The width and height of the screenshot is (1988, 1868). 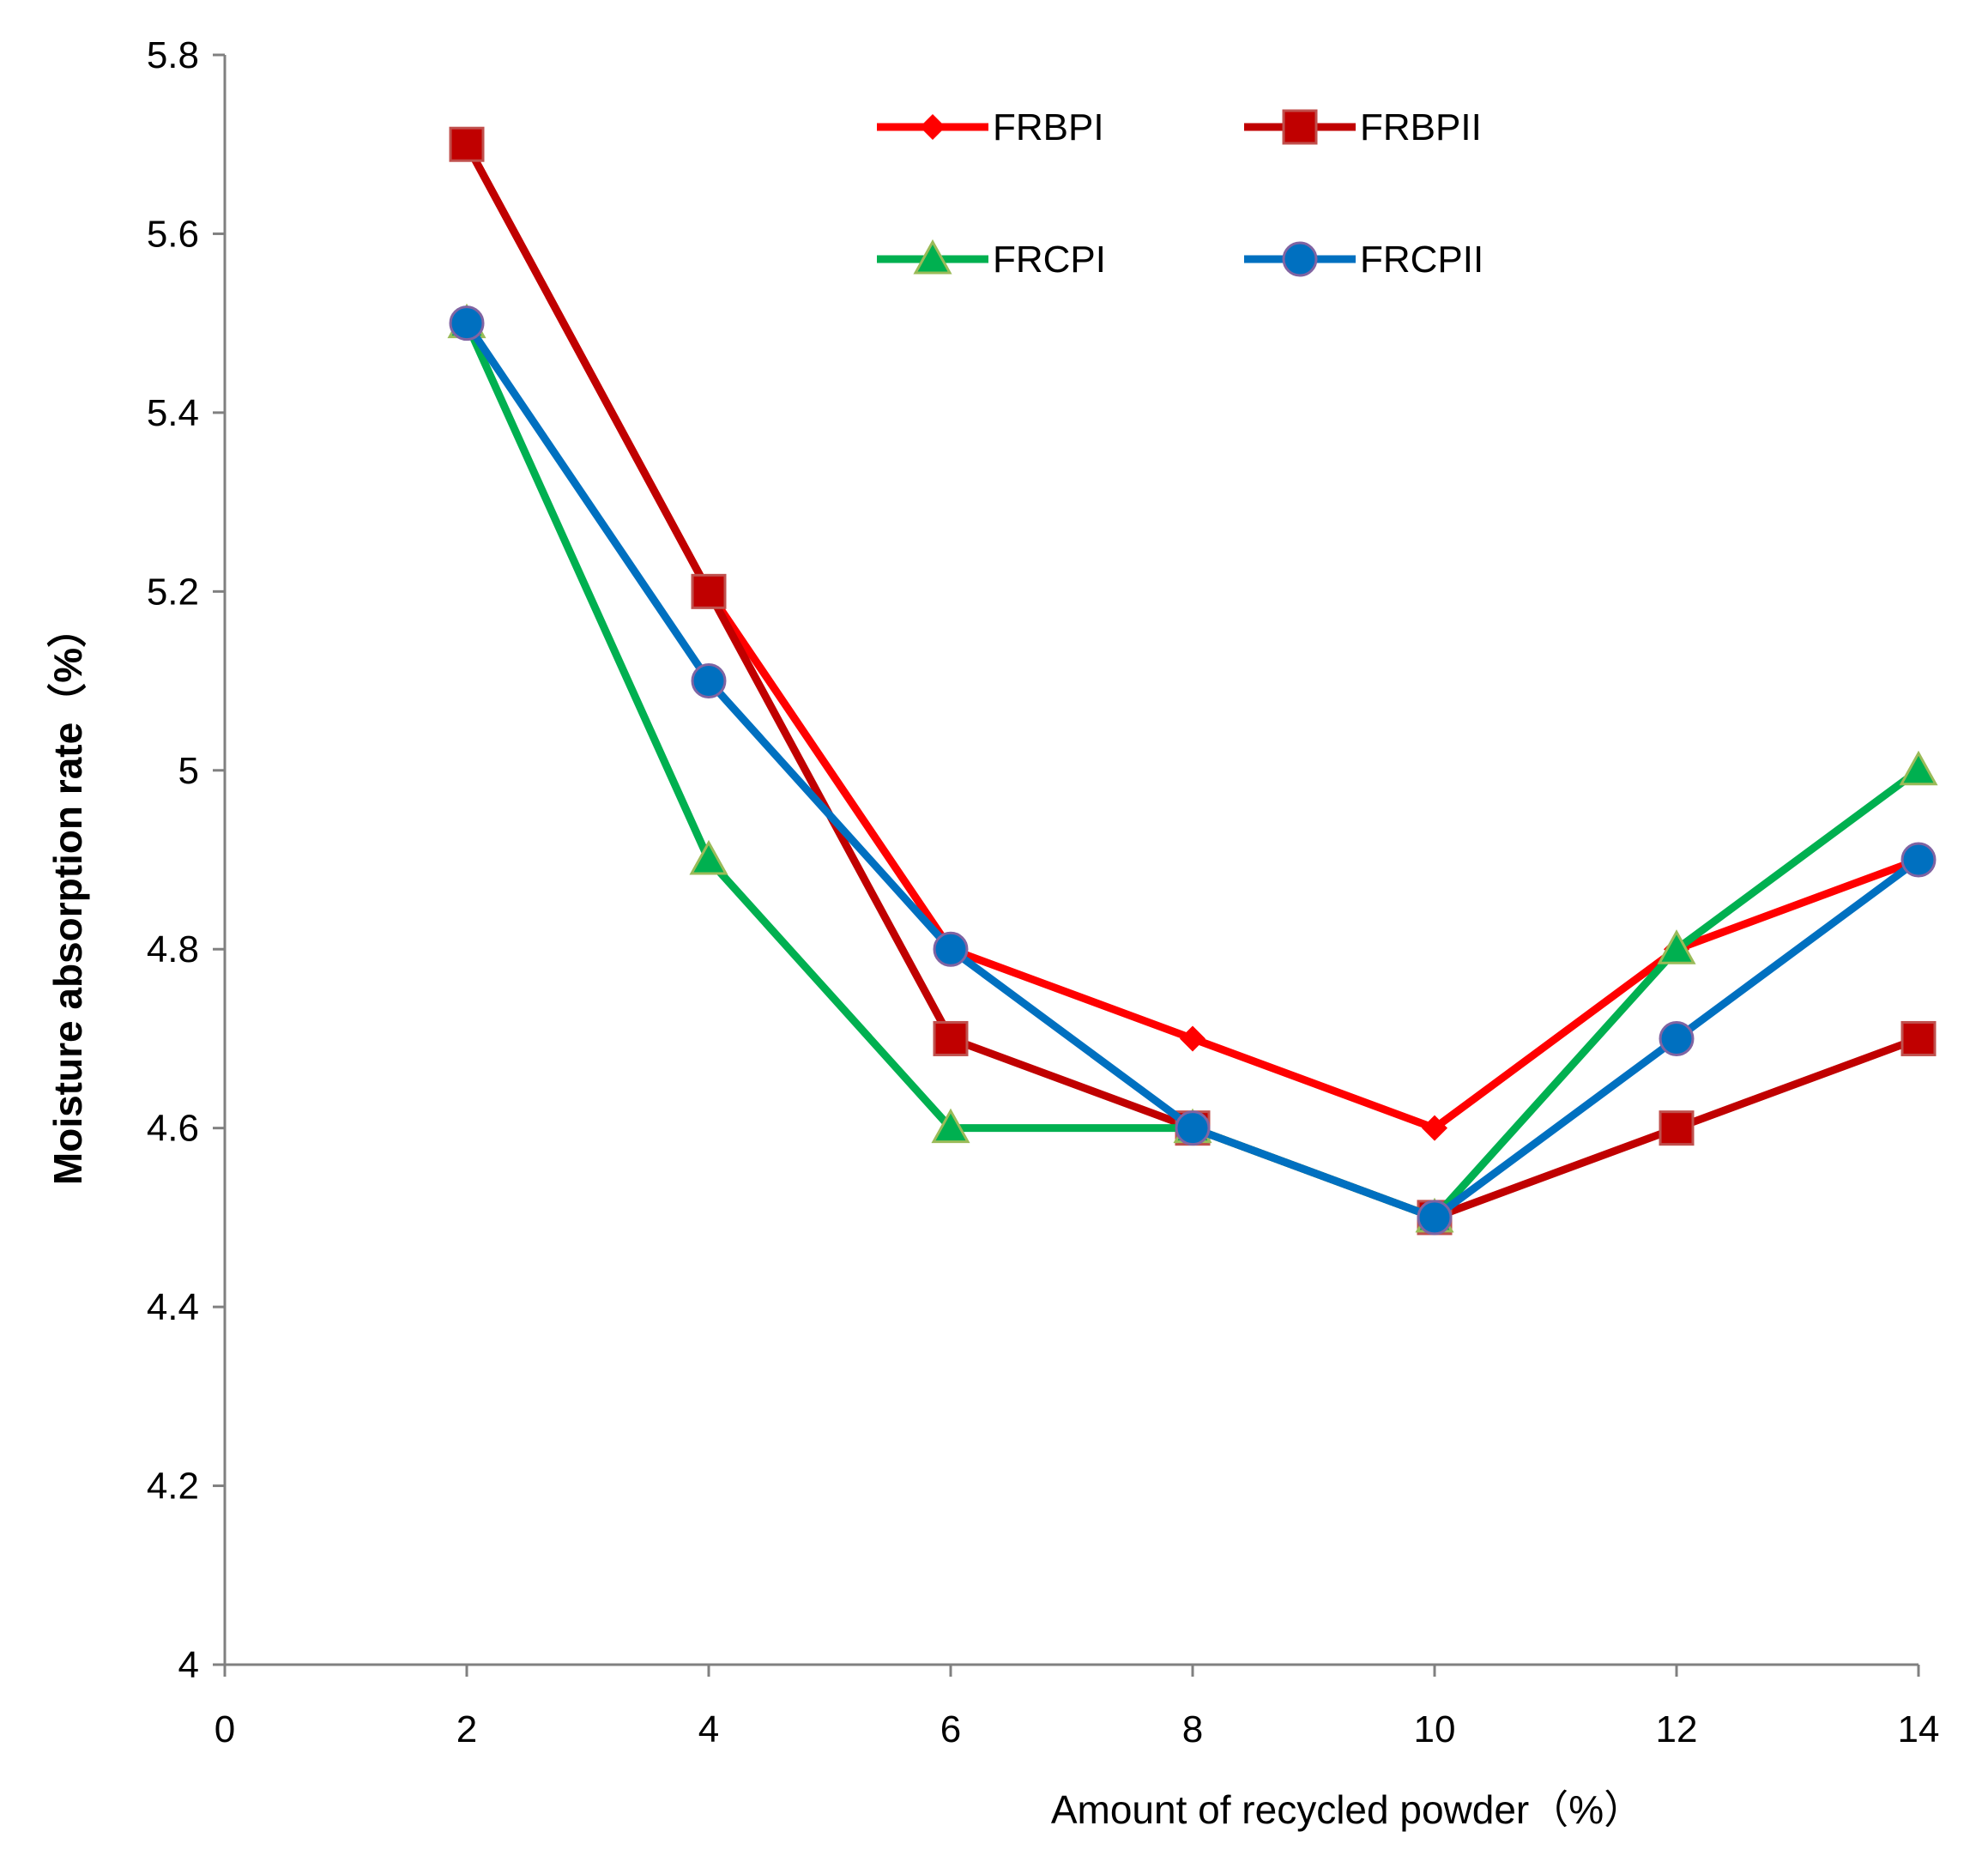 I want to click on x-tick-label: 2, so click(x=466, y=1729).